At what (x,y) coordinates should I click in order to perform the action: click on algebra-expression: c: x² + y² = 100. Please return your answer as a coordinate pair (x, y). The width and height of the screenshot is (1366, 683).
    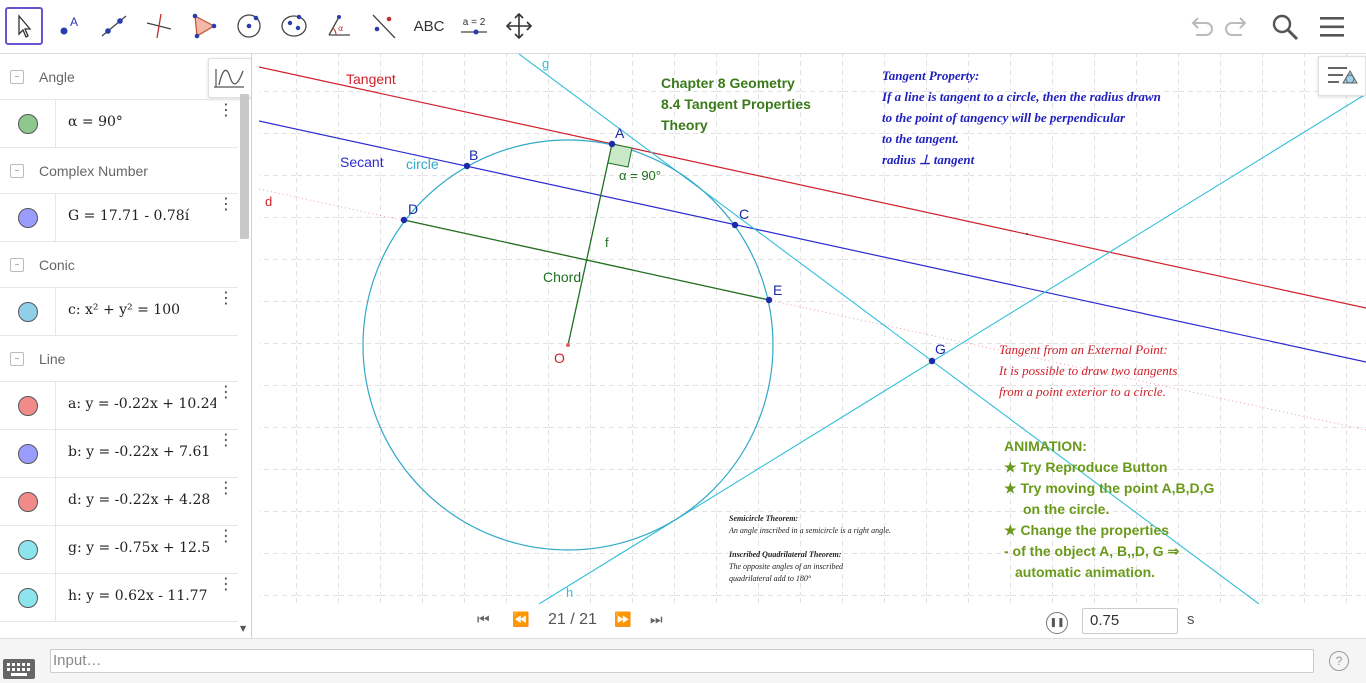
    Looking at the image, I should click on (124, 310).